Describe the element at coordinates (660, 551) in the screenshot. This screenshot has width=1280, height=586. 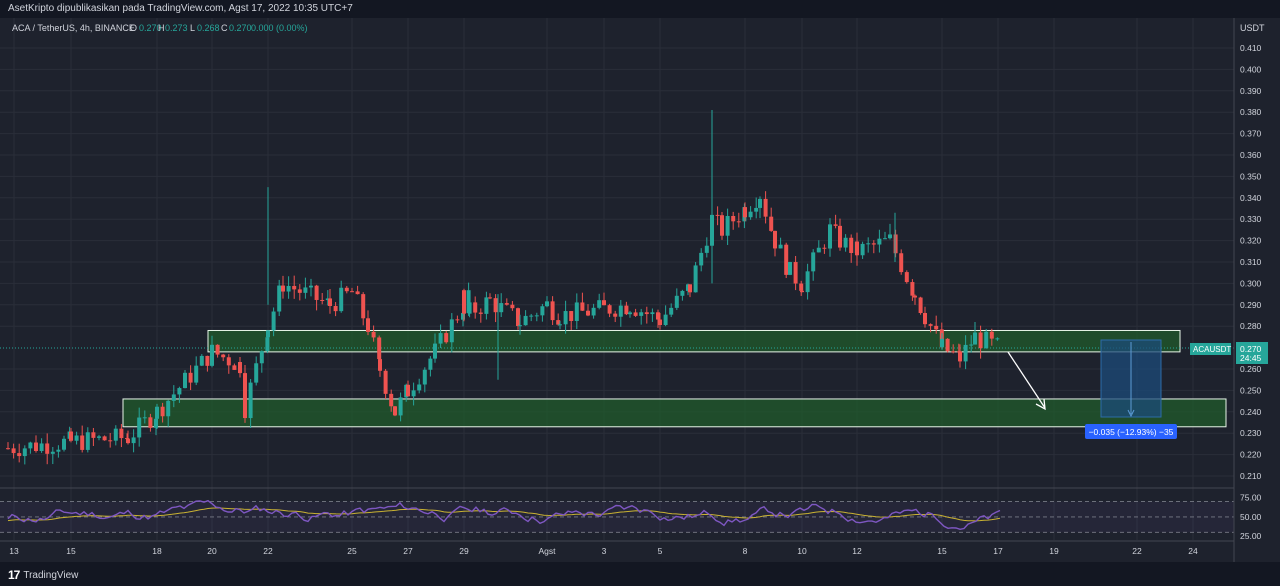
I see `time-tick-label: 5` at that location.